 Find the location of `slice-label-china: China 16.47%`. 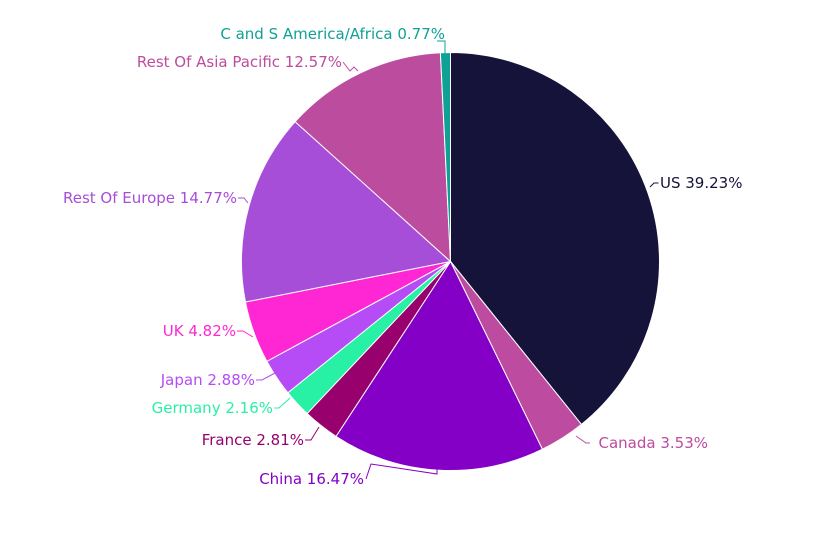

slice-label-china: China 16.47% is located at coordinates (311, 479).